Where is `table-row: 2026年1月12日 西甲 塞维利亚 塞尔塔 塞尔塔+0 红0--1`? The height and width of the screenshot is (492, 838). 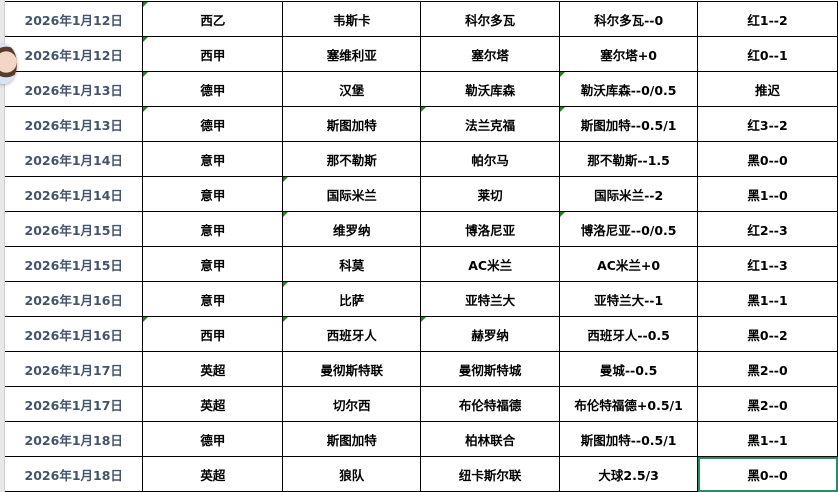
table-row: 2026年1月12日 西甲 塞维利亚 塞尔塔 塞尔塔+0 红0--1 is located at coordinates (421, 54).